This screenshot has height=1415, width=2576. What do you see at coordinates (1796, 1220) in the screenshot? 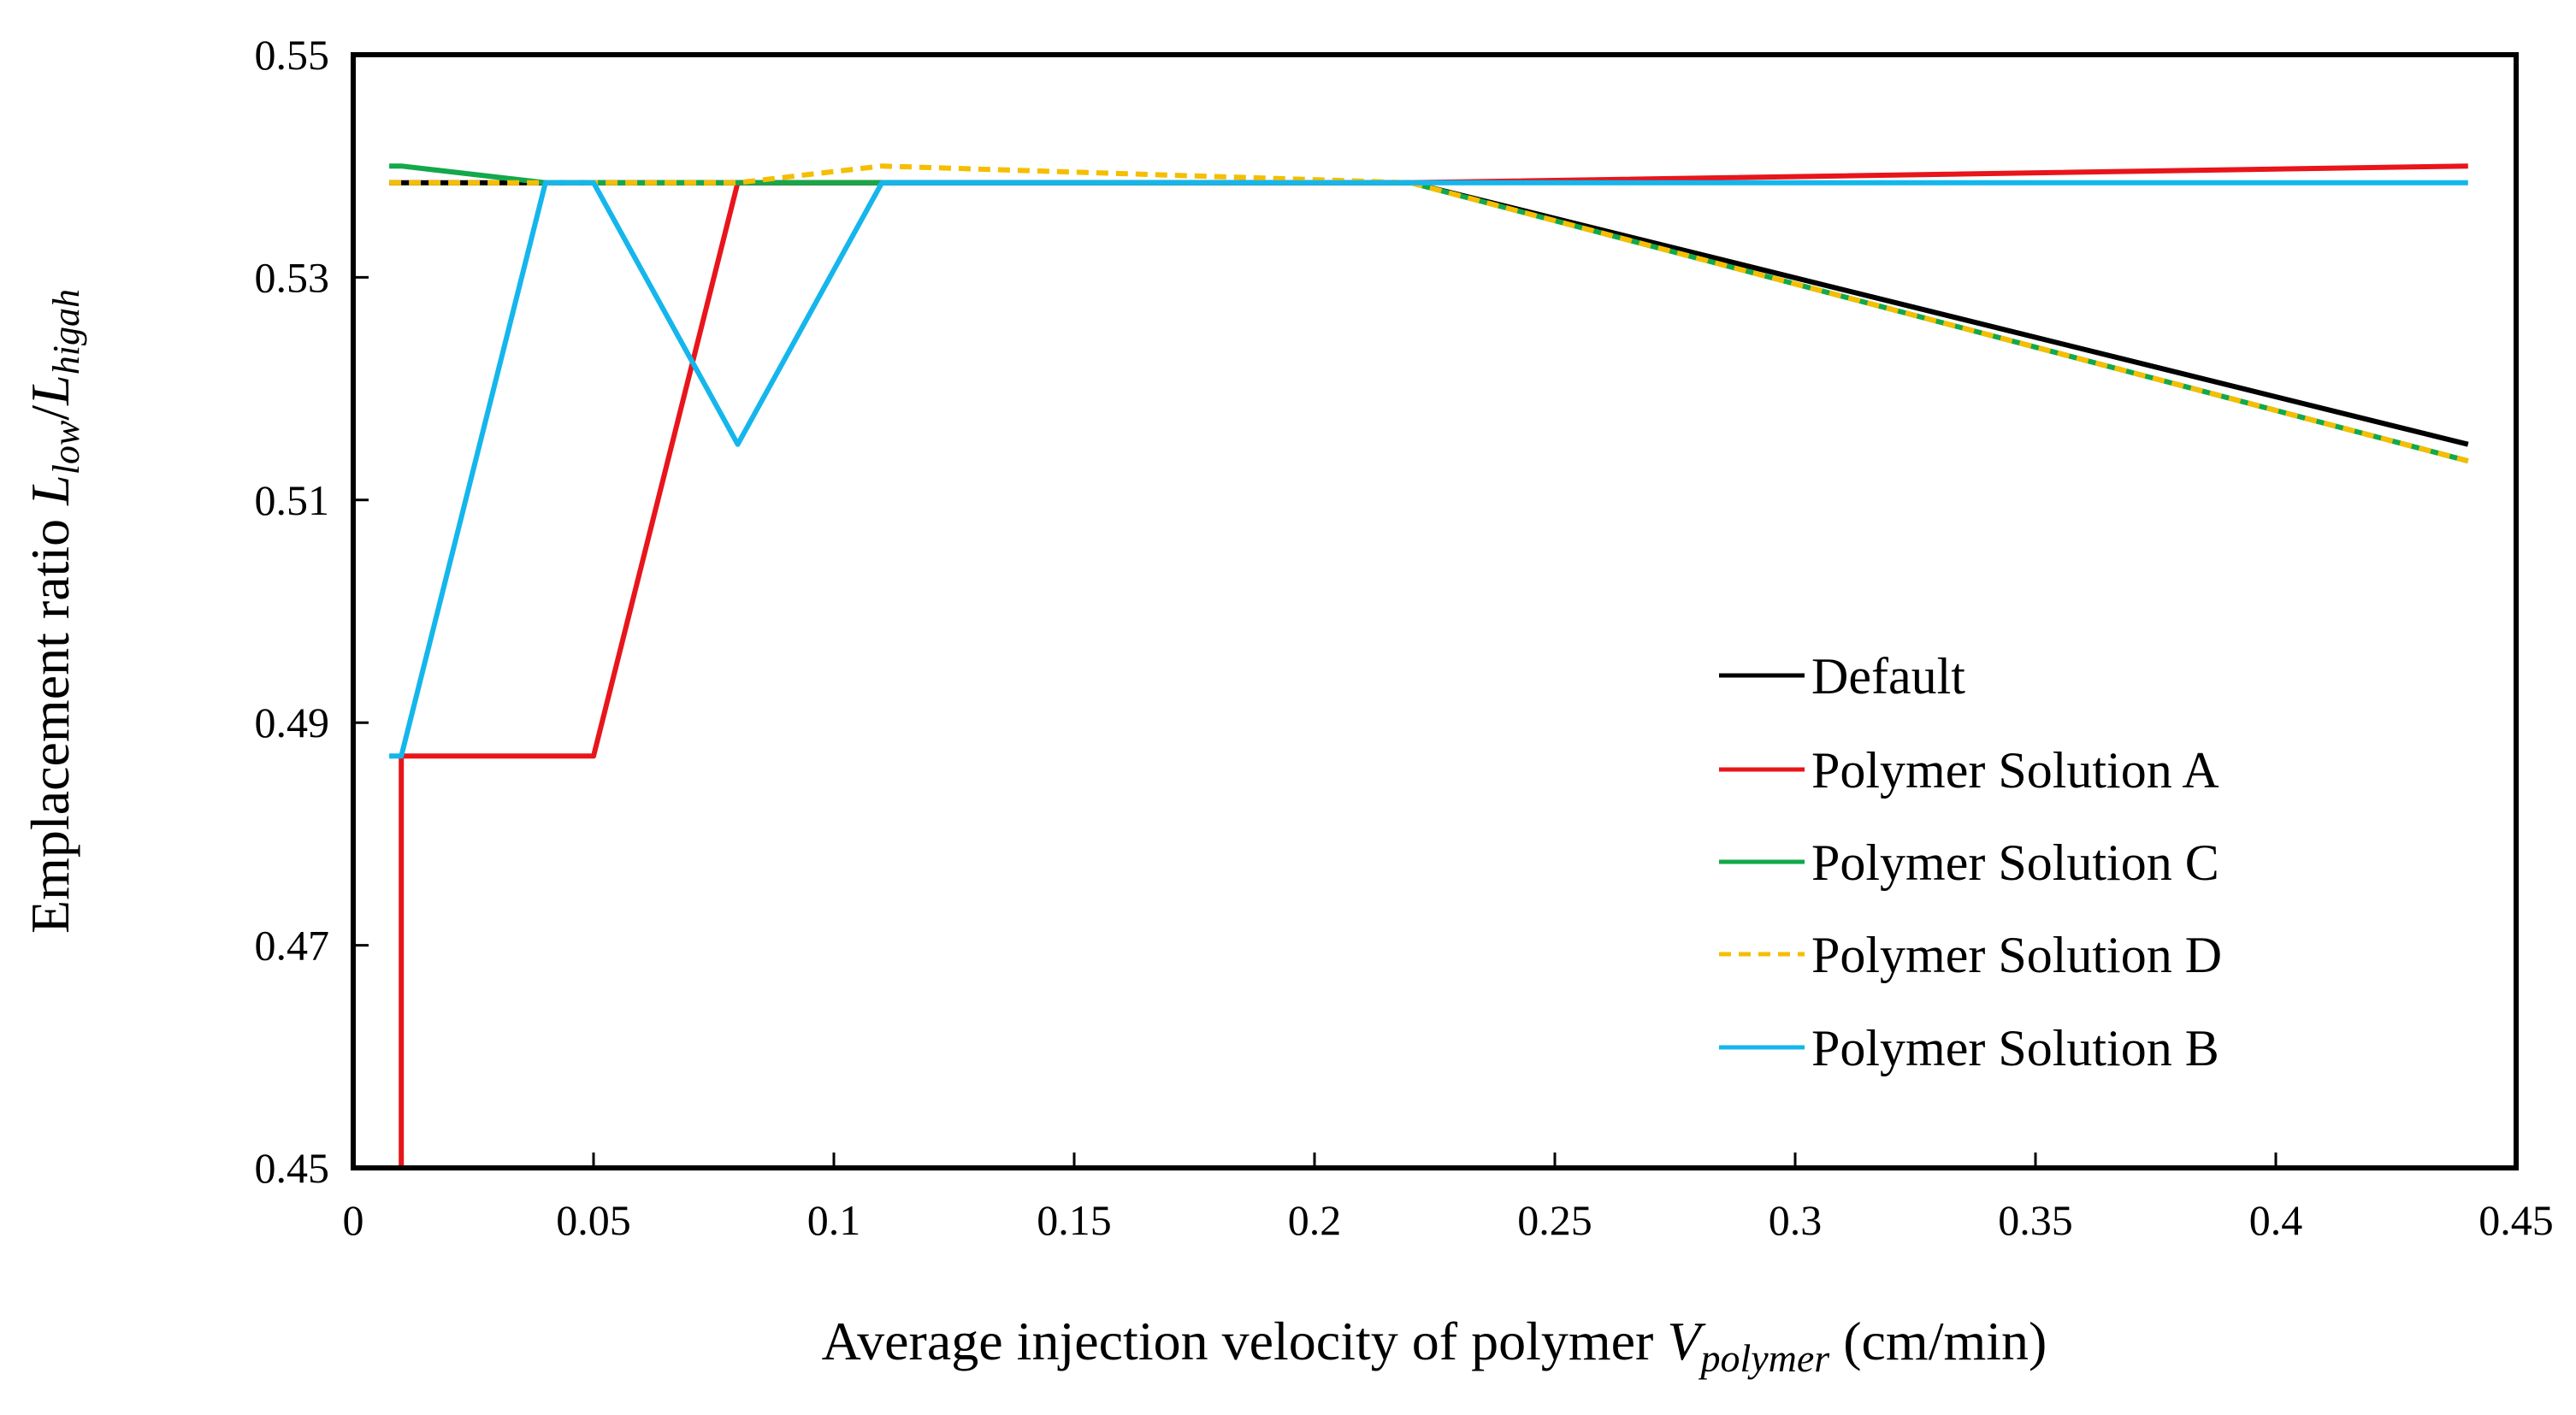
I see `x-tick-label-6: 0.3` at bounding box center [1796, 1220].